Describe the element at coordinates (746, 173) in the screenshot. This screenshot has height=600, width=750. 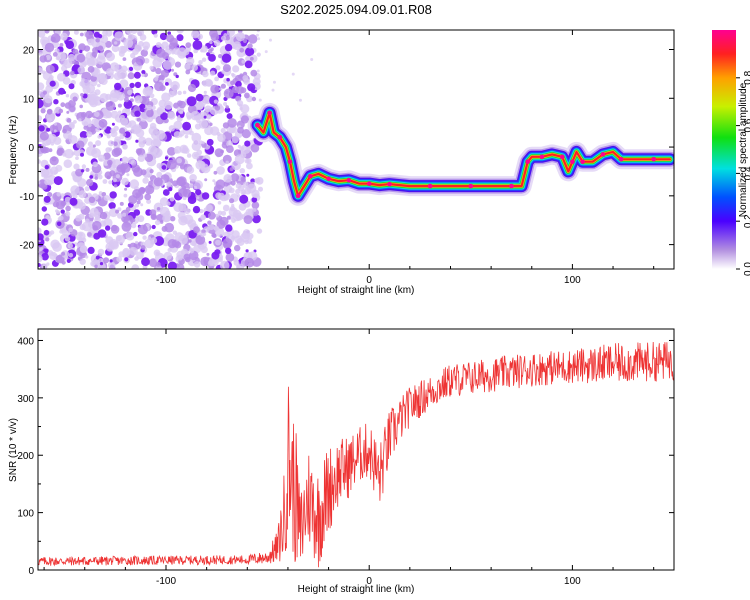
I see `colorbar-tick-label: 0.4` at that location.